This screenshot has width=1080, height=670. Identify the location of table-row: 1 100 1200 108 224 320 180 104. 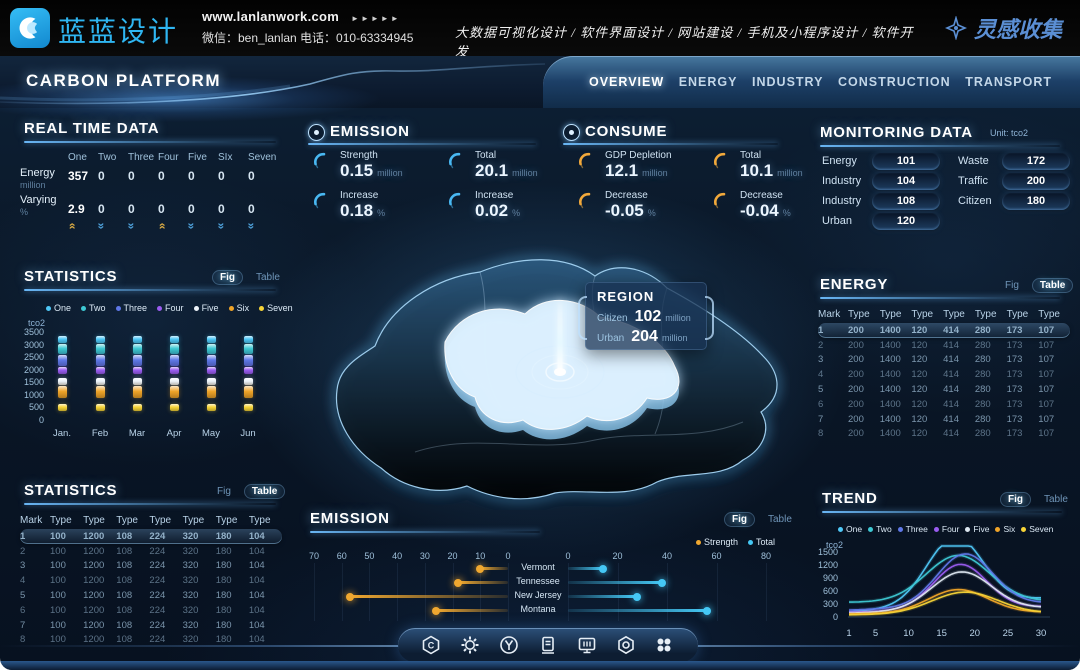
(151, 536).